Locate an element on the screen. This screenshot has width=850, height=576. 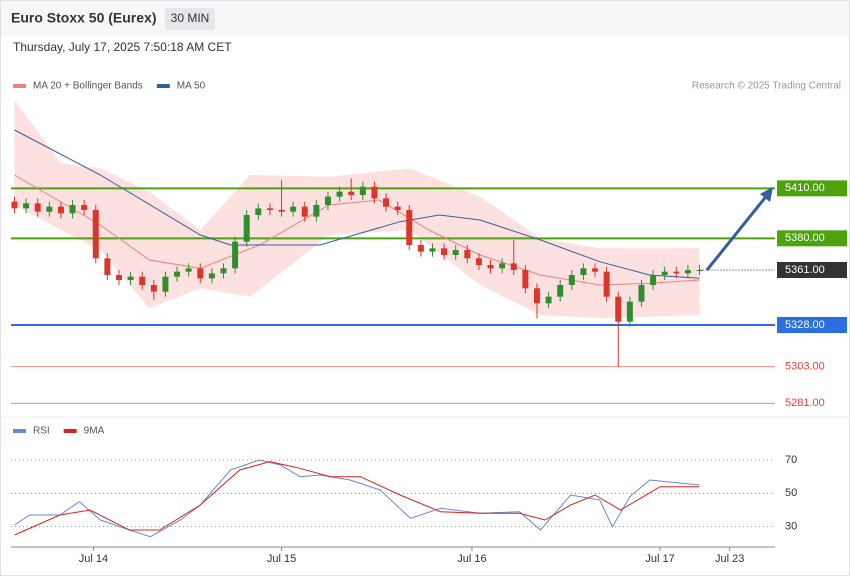
level-label: 5303.00 is located at coordinates (805, 367).